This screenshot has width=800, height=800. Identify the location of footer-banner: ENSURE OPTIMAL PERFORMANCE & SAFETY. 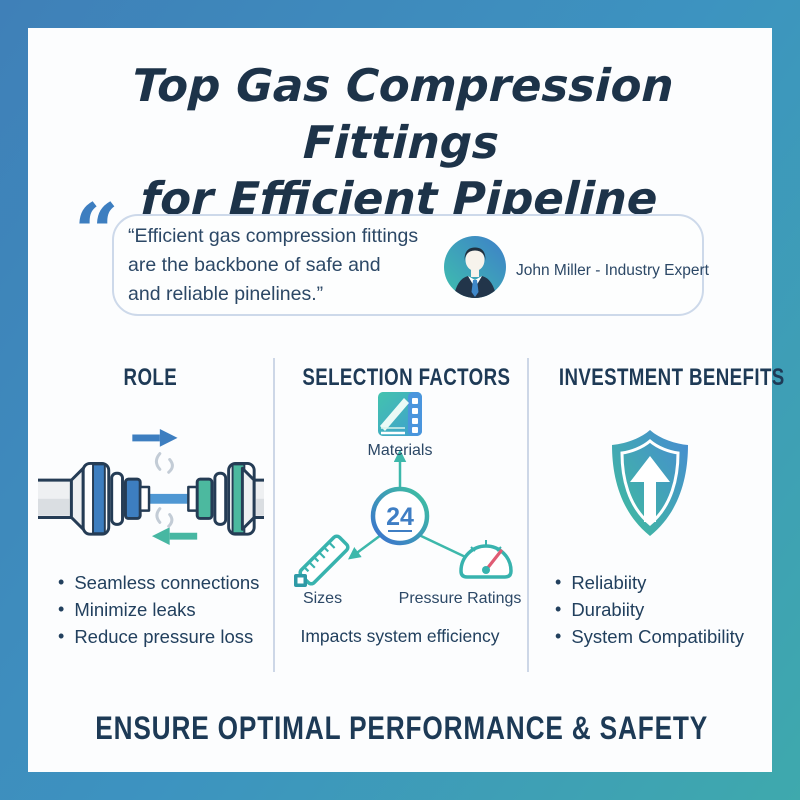
(402, 728).